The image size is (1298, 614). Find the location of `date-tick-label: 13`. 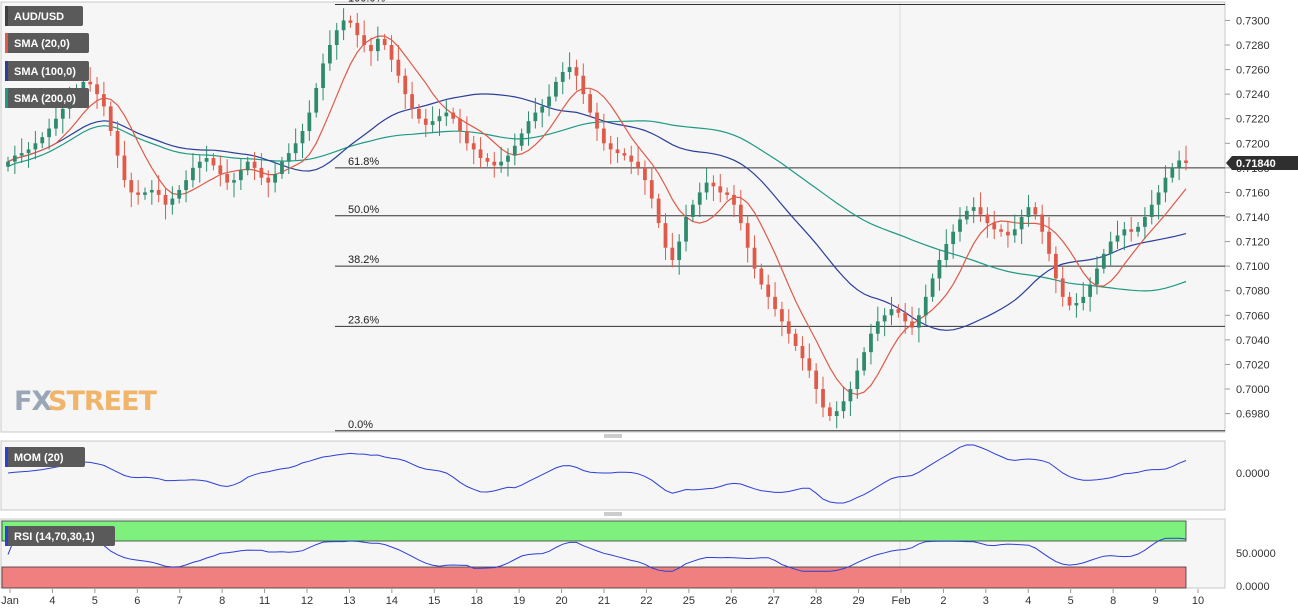

date-tick-label: 13 is located at coordinates (349, 601).